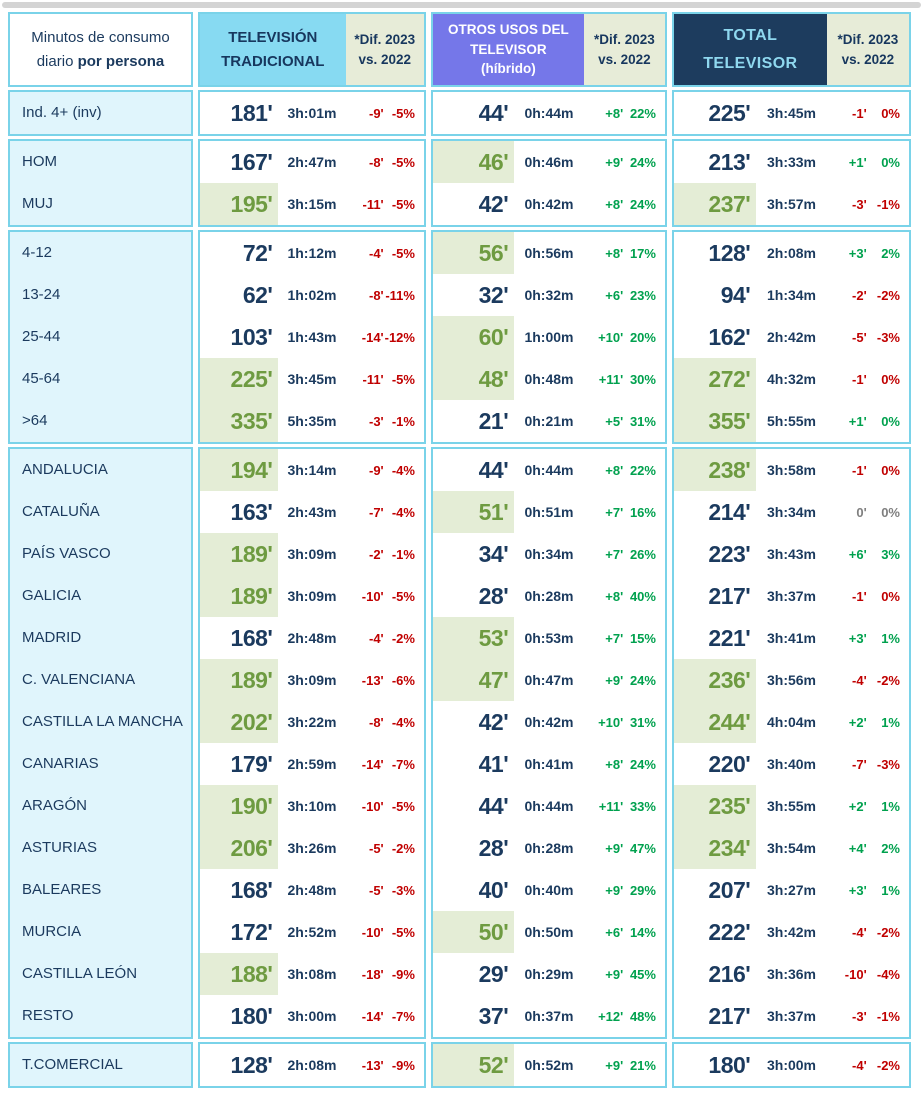 The width and height of the screenshot is (923, 1102). Describe the element at coordinates (60, 763) in the screenshot. I see `row-label: CANARIAS` at that location.